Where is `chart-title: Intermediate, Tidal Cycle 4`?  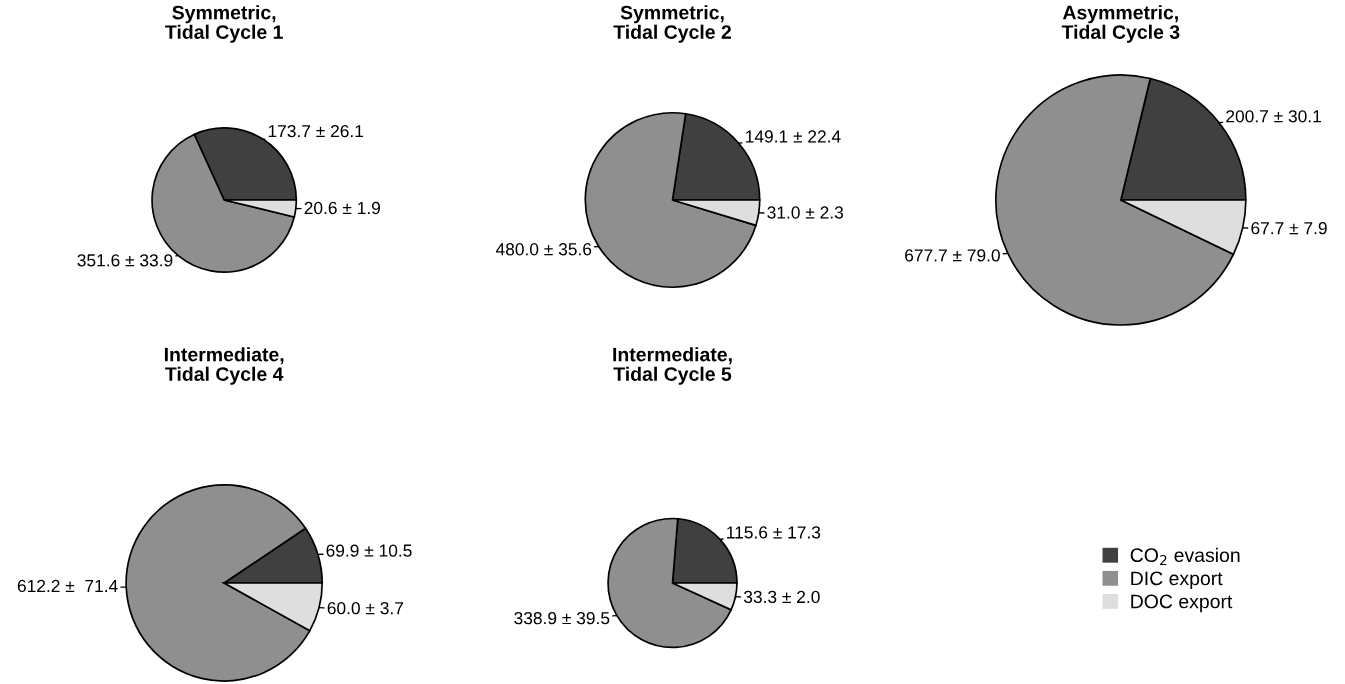
chart-title: Intermediate, Tidal Cycle 4 is located at coordinates (224, 366).